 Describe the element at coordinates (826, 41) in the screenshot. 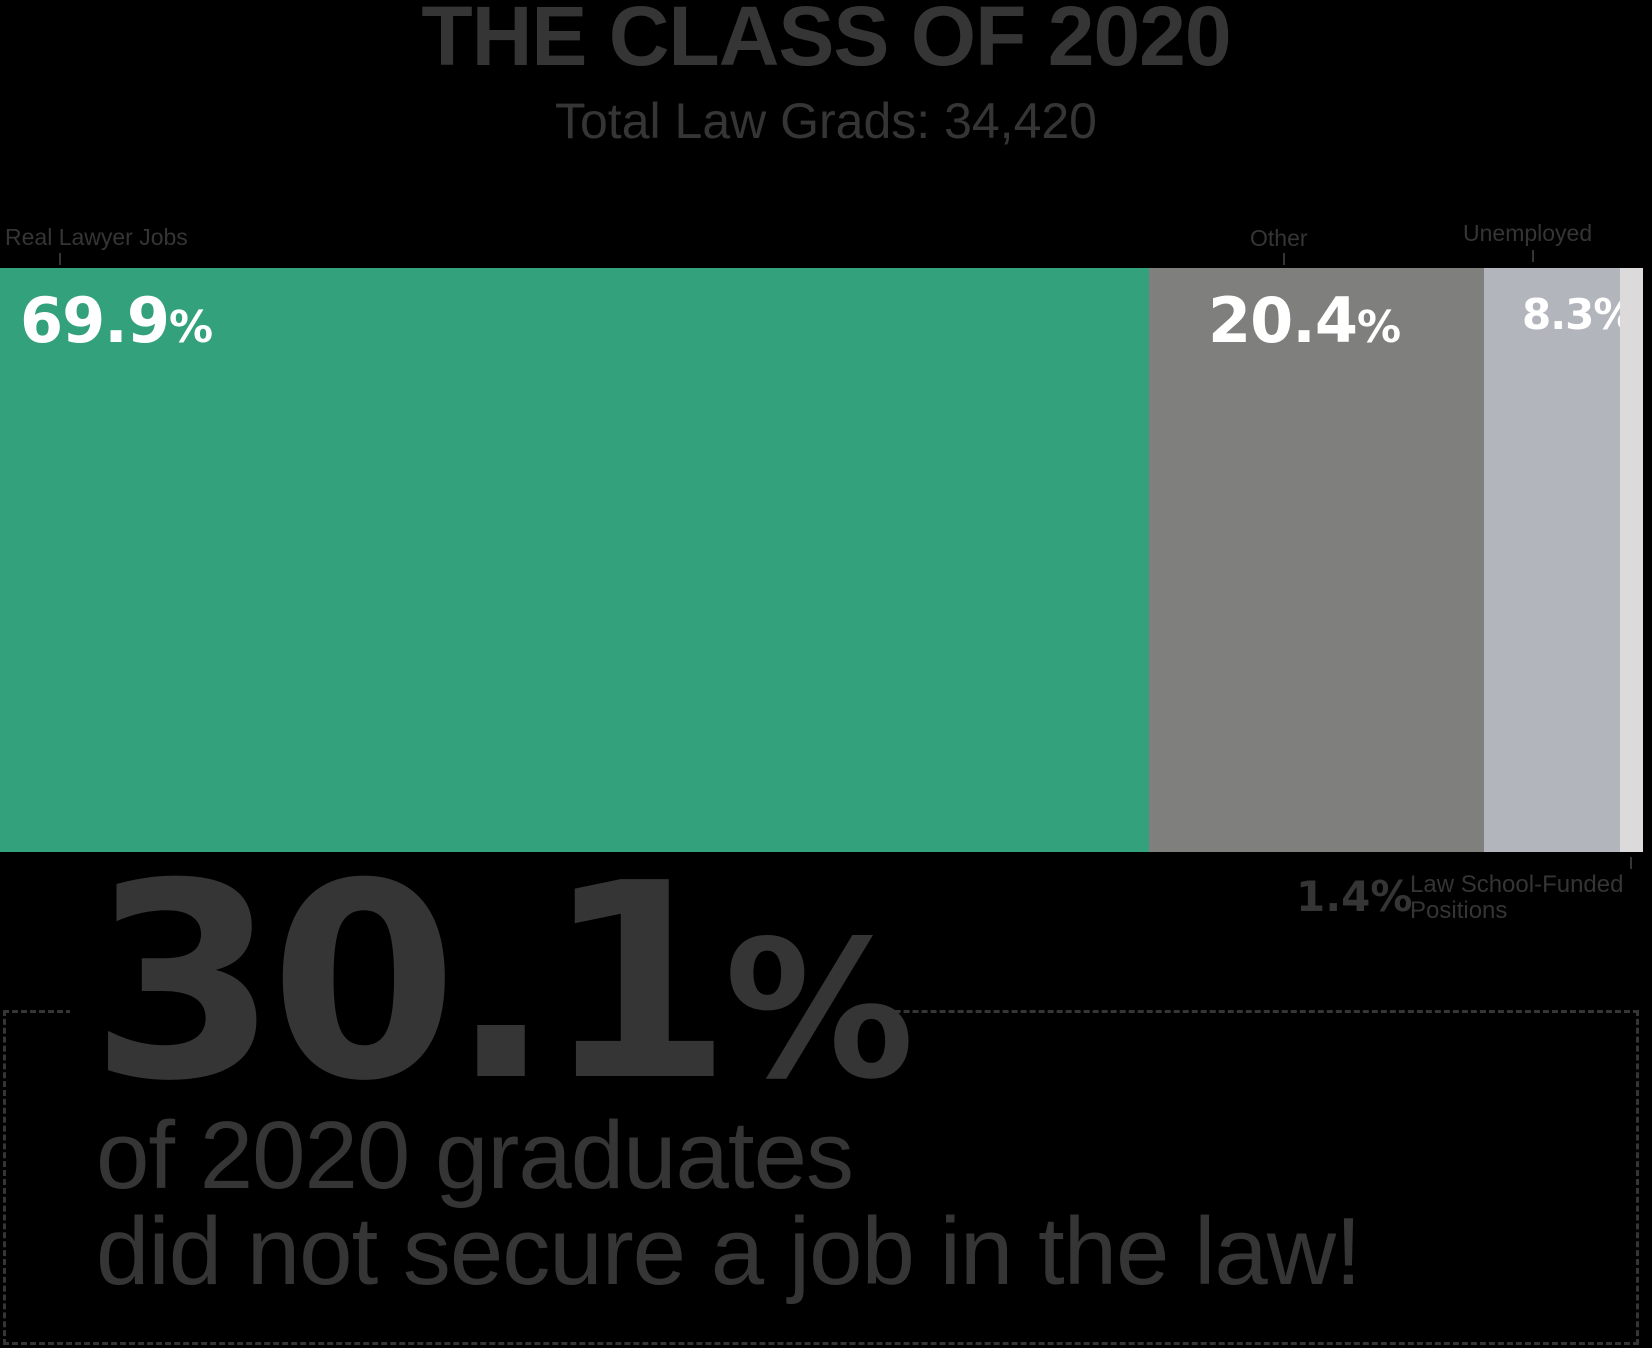

I see `chart-title: THE CLASS OF 2020` at that location.